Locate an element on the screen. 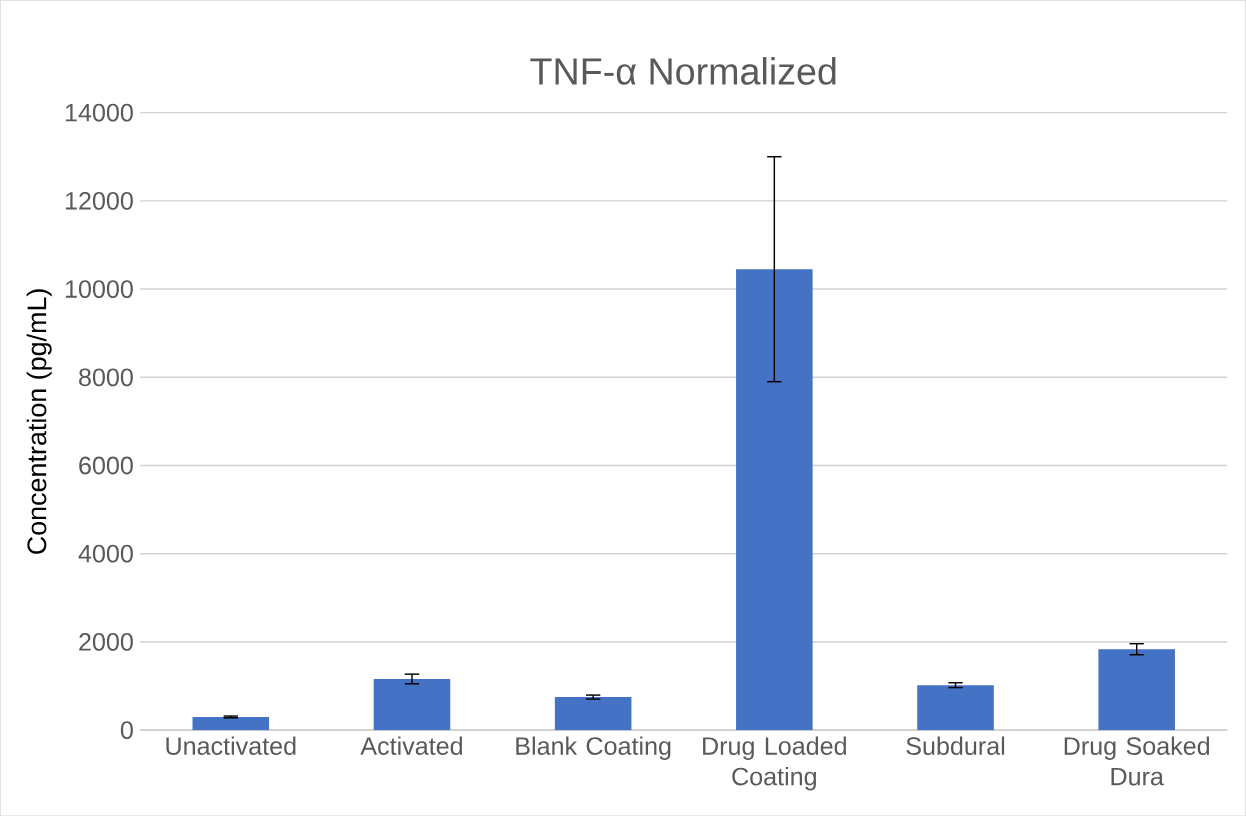 This screenshot has height=816, width=1246. x-tick-label: Unactivated is located at coordinates (231, 745).